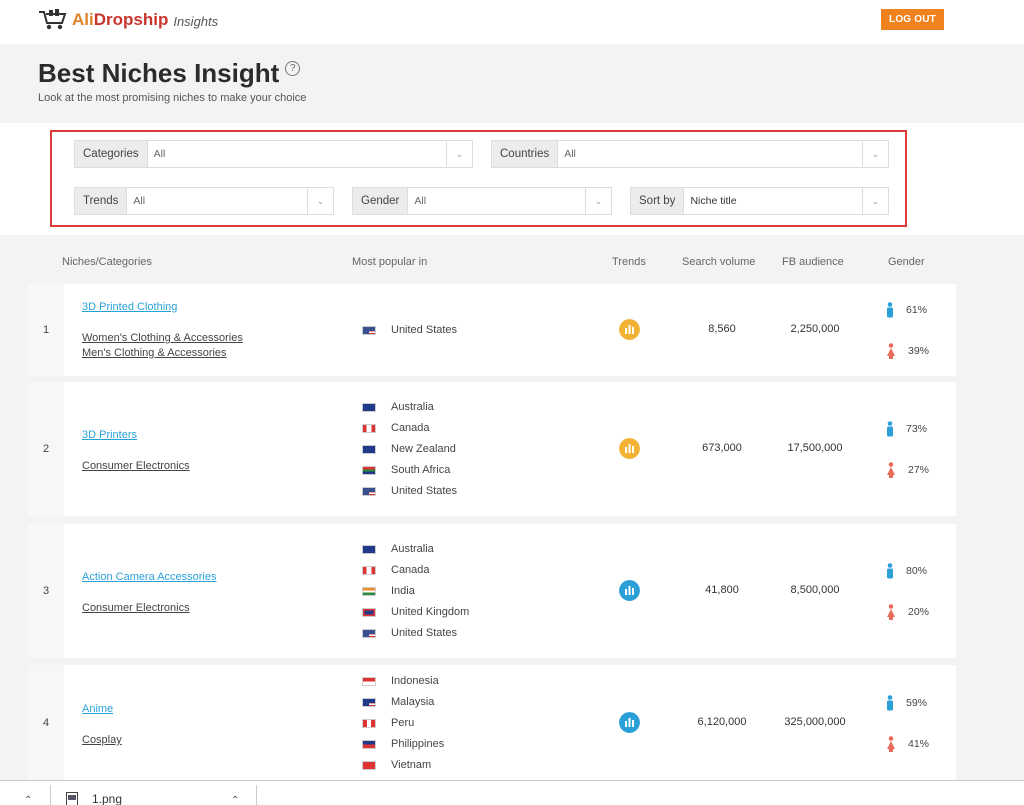  Describe the element at coordinates (482, 201) in the screenshot. I see `gender-filter: Gender All ⌄` at that location.